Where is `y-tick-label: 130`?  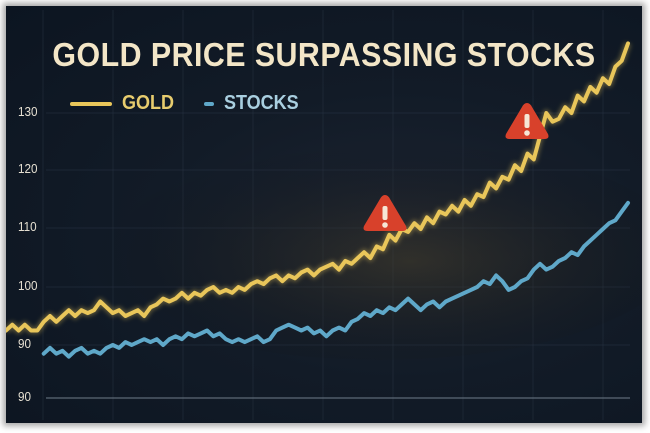
y-tick-label: 130 is located at coordinates (28, 111).